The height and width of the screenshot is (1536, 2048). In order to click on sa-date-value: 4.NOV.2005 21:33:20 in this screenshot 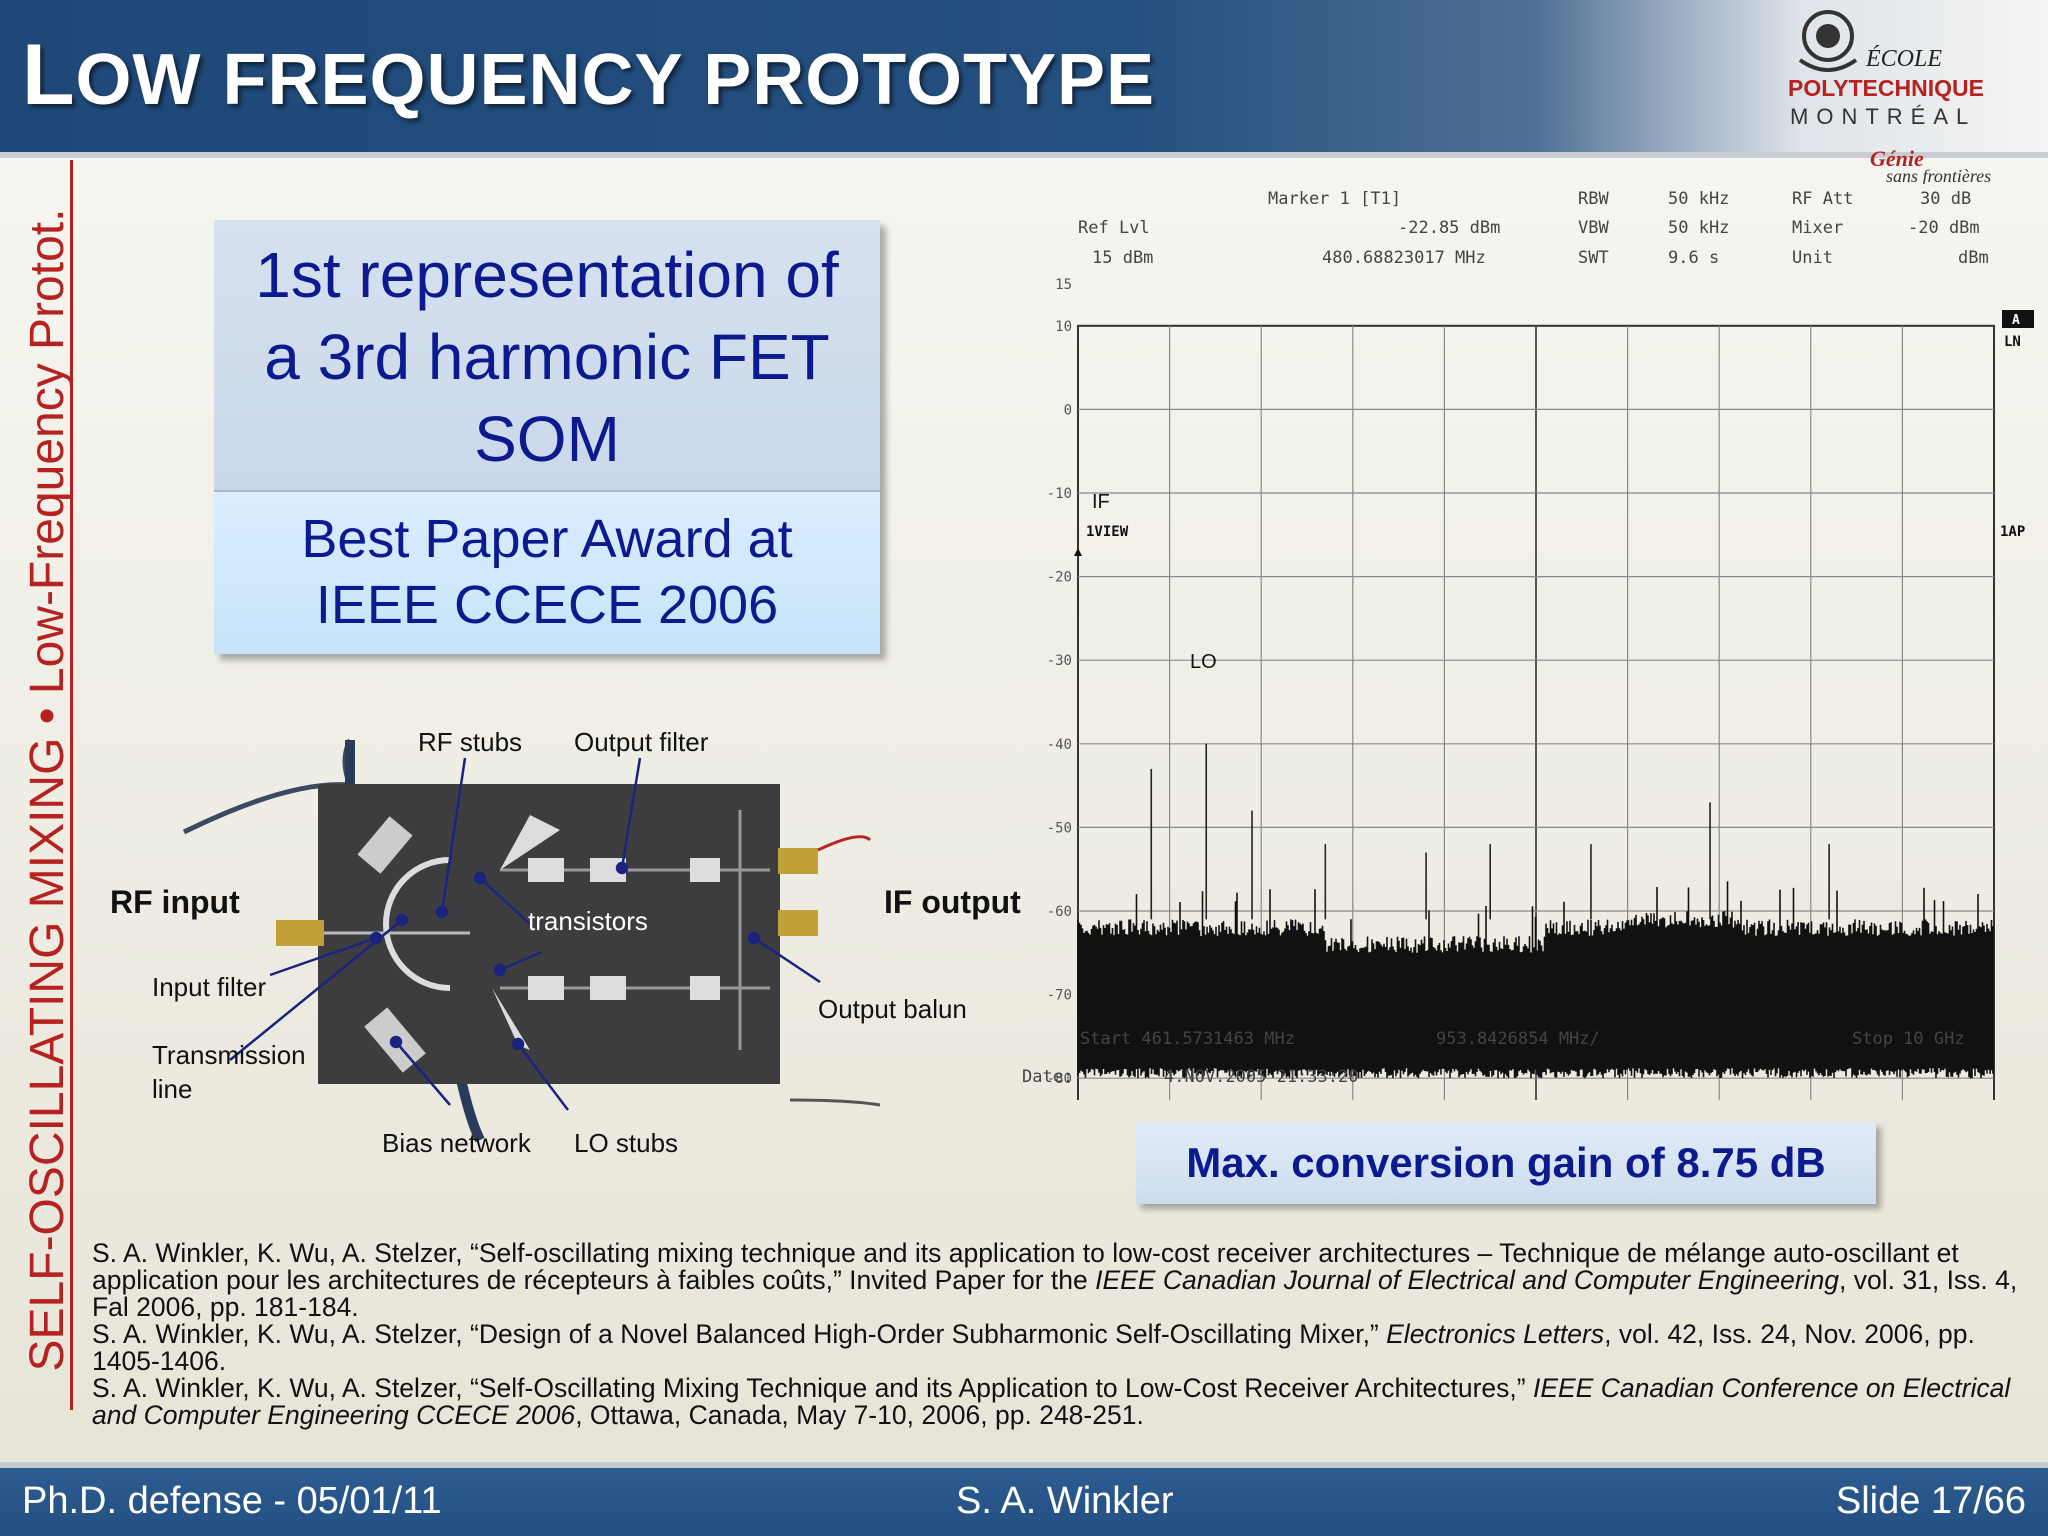, I will do `click(1261, 1077)`.